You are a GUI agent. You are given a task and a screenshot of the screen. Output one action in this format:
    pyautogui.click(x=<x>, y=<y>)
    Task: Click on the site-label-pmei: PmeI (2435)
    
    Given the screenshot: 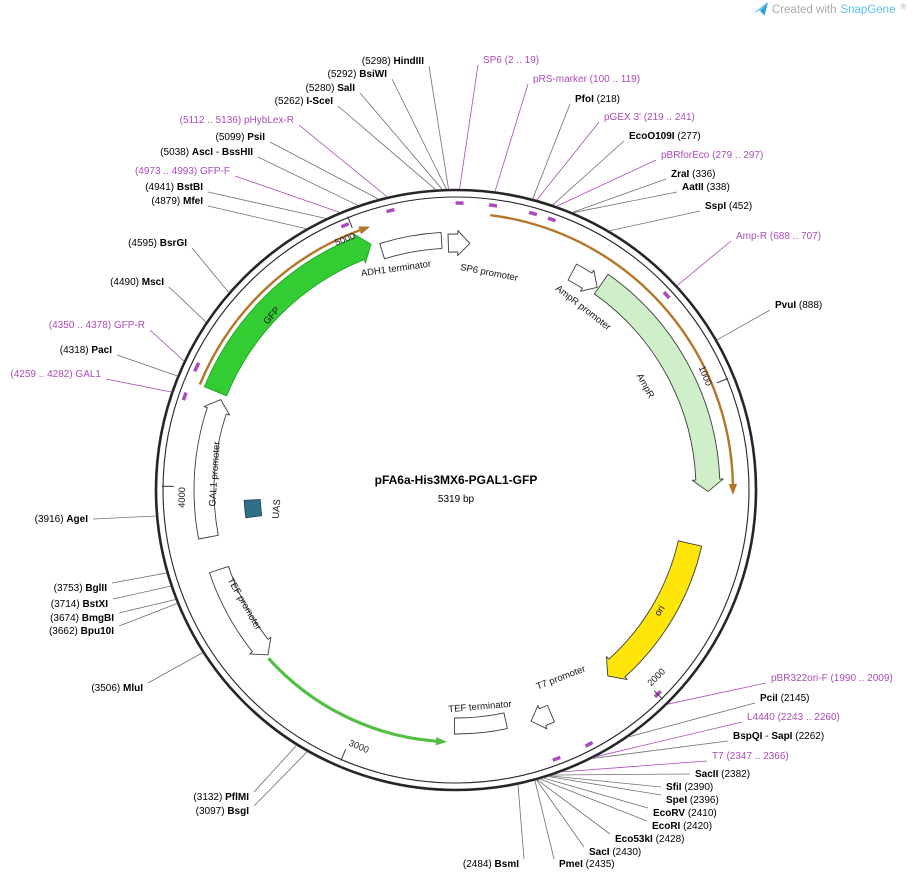 What is the action you would take?
    pyautogui.click(x=574, y=825)
    